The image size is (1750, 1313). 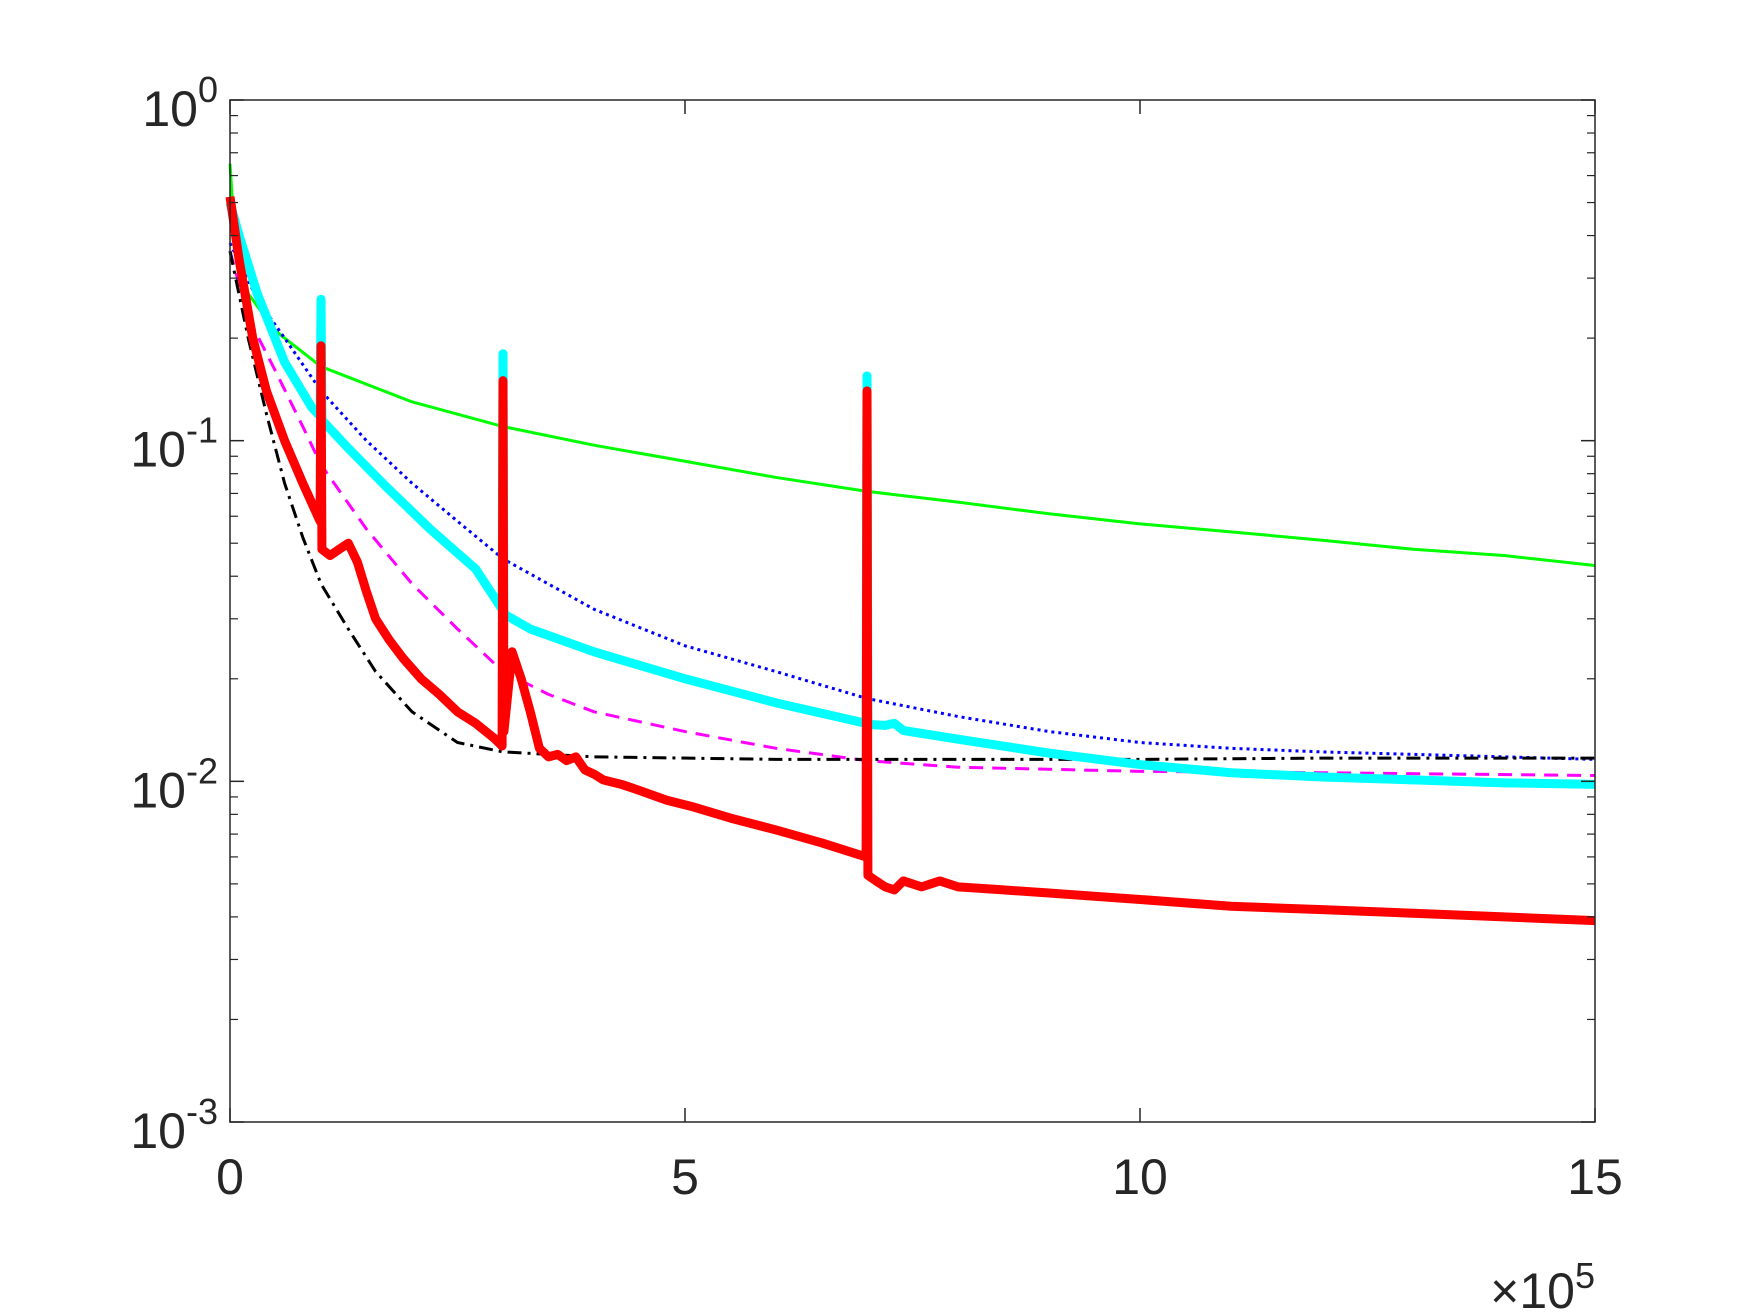 I want to click on y-tick-exponent: -3, so click(x=202, y=1111).